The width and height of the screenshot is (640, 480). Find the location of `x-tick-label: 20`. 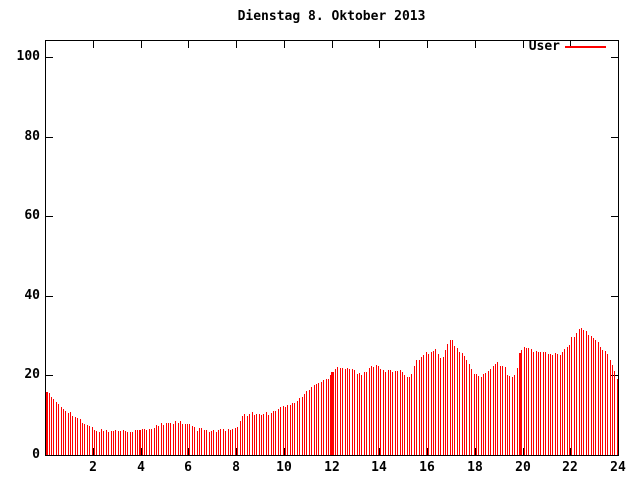

x-tick-label: 20 is located at coordinates (523, 467).